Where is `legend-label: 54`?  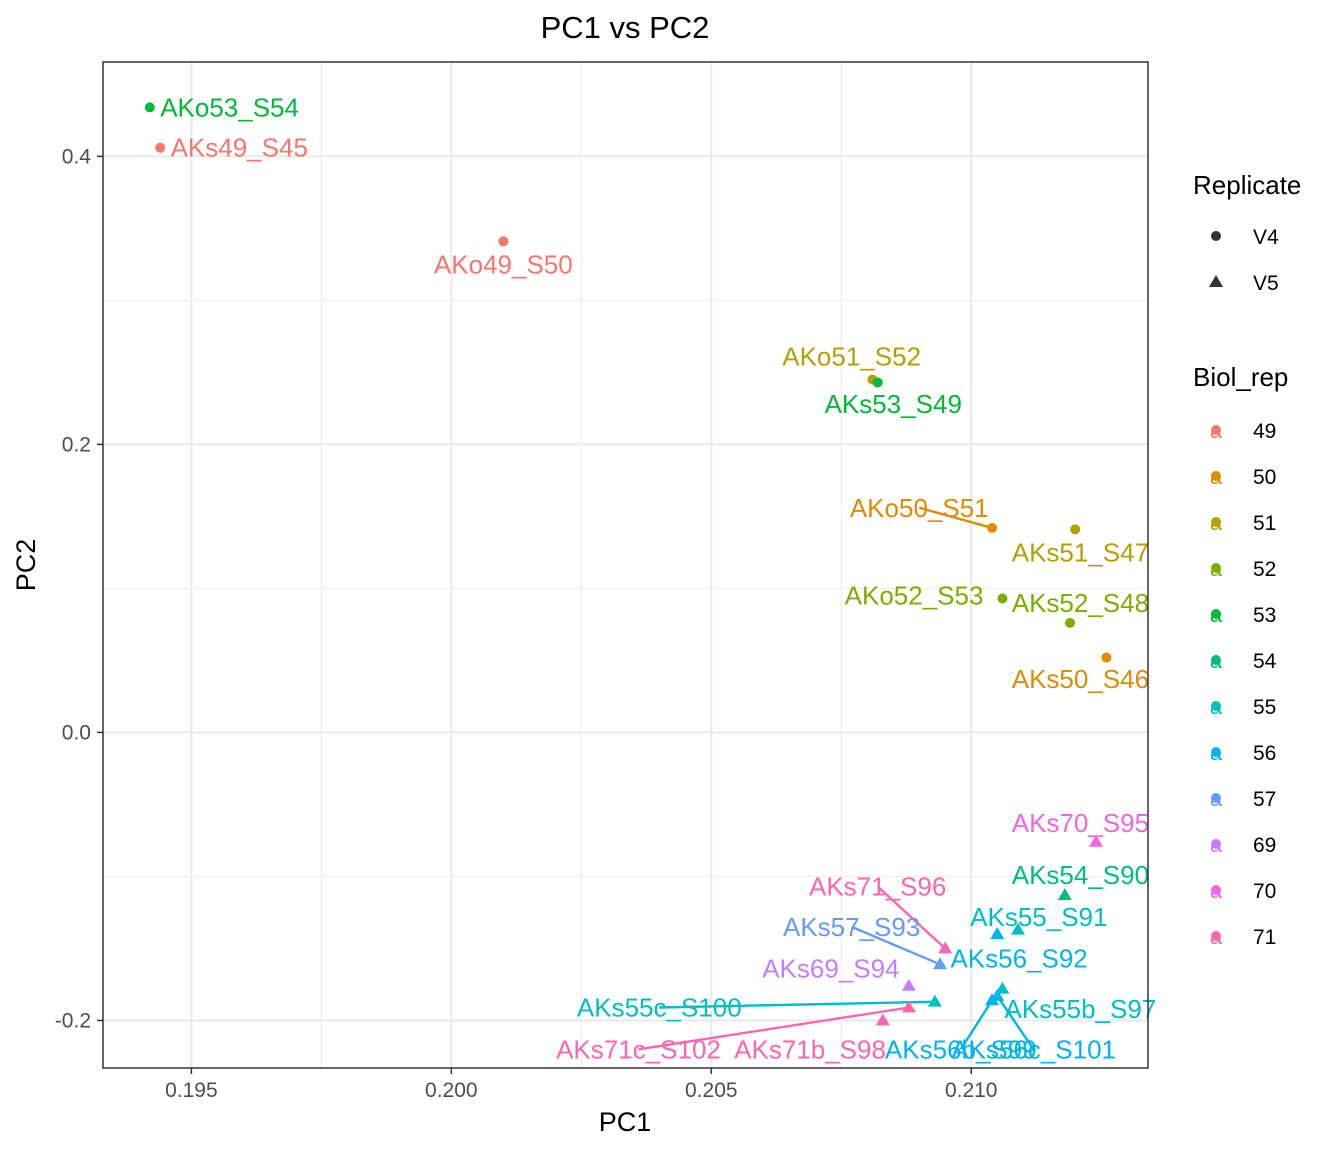
legend-label: 54 is located at coordinates (1265, 661).